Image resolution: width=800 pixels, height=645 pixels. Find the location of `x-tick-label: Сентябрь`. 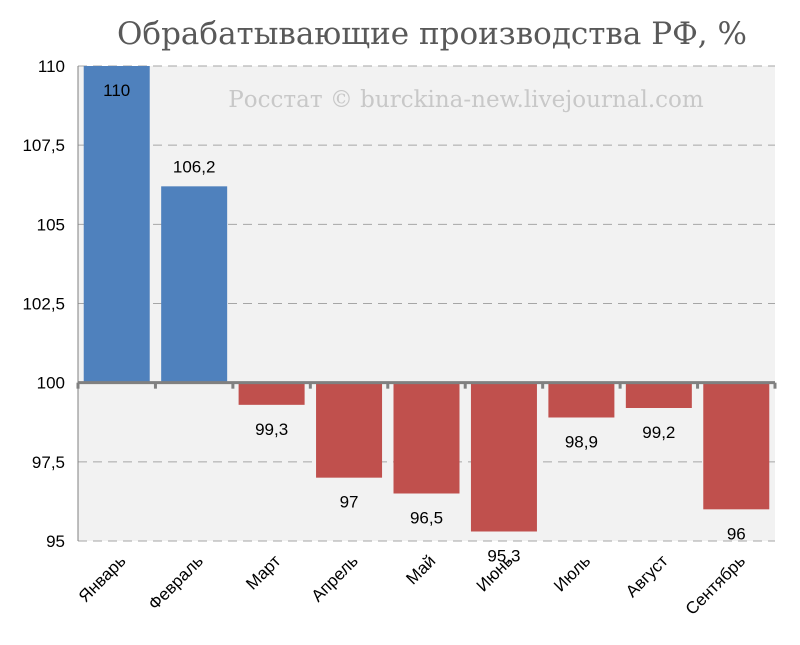

x-tick-label: Сентябрь is located at coordinates (715, 584).